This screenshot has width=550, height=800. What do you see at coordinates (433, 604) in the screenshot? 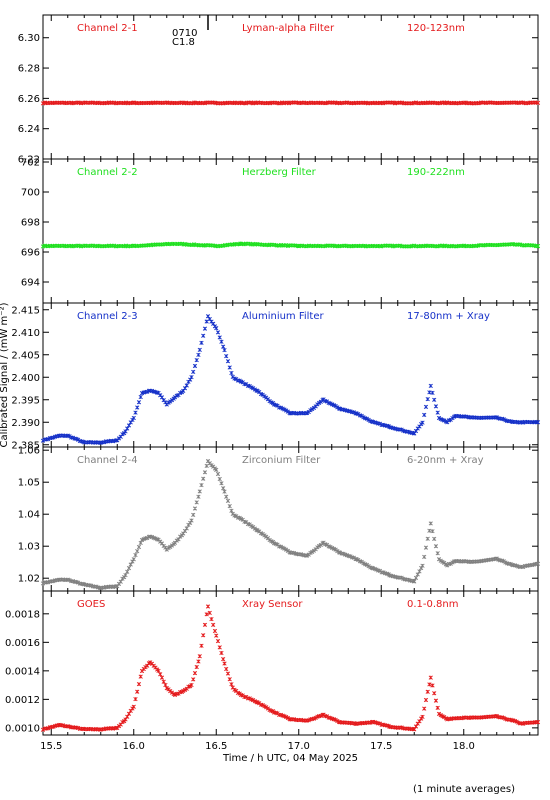
I see `panel-band-label: 0.1-0.8nm` at bounding box center [433, 604].